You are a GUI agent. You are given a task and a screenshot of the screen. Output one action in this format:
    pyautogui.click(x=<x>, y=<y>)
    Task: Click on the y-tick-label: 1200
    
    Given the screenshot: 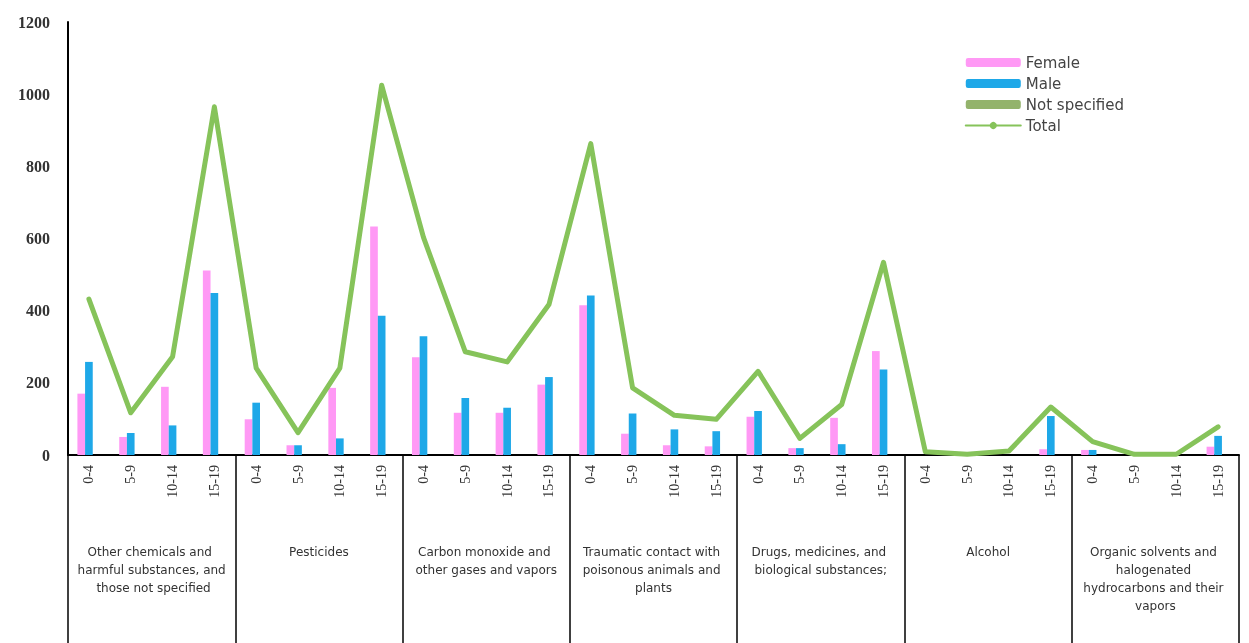 What is the action you would take?
    pyautogui.click(x=34, y=22)
    